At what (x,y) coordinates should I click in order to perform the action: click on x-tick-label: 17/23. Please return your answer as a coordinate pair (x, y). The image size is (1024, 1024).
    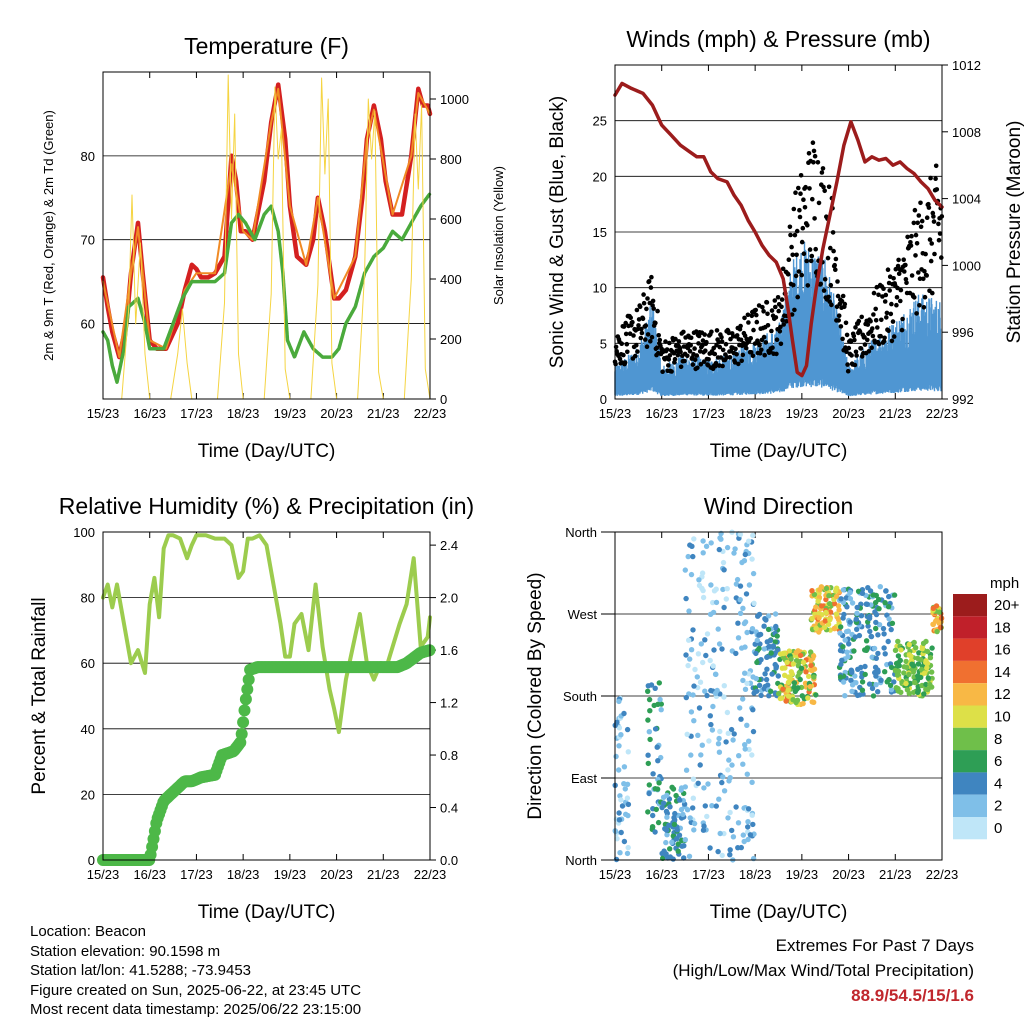
    Looking at the image, I should click on (708, 874).